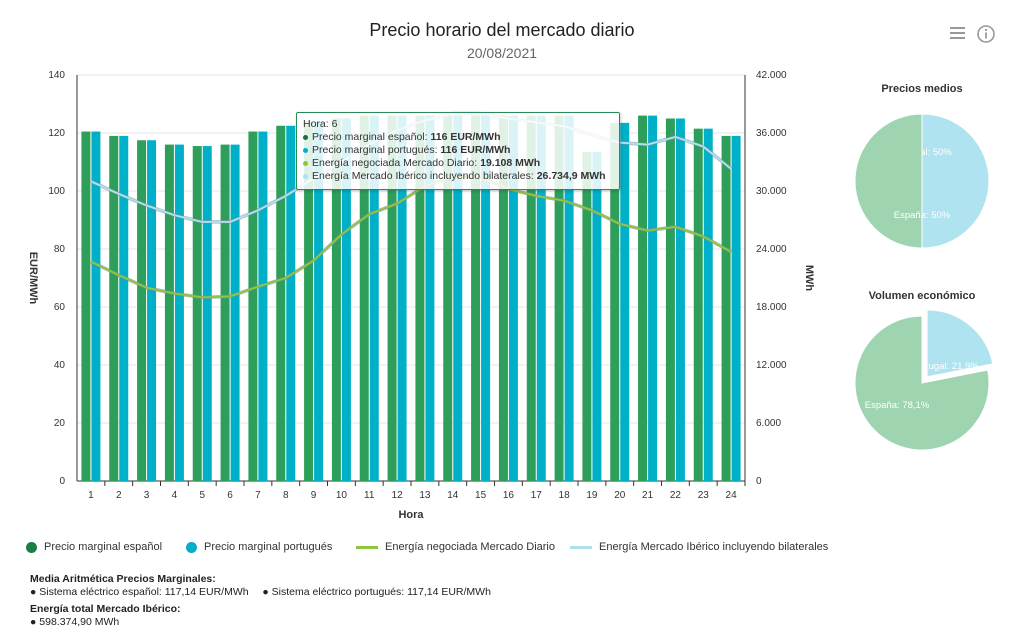 The height and width of the screenshot is (638, 1024). I want to click on x-tick-label: 20, so click(620, 495).